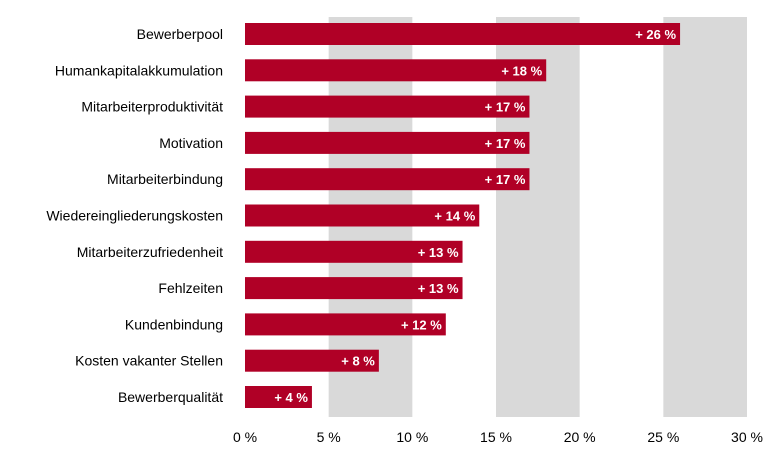  What do you see at coordinates (454, 216) in the screenshot?
I see `bar-value-label: + 14 %` at bounding box center [454, 216].